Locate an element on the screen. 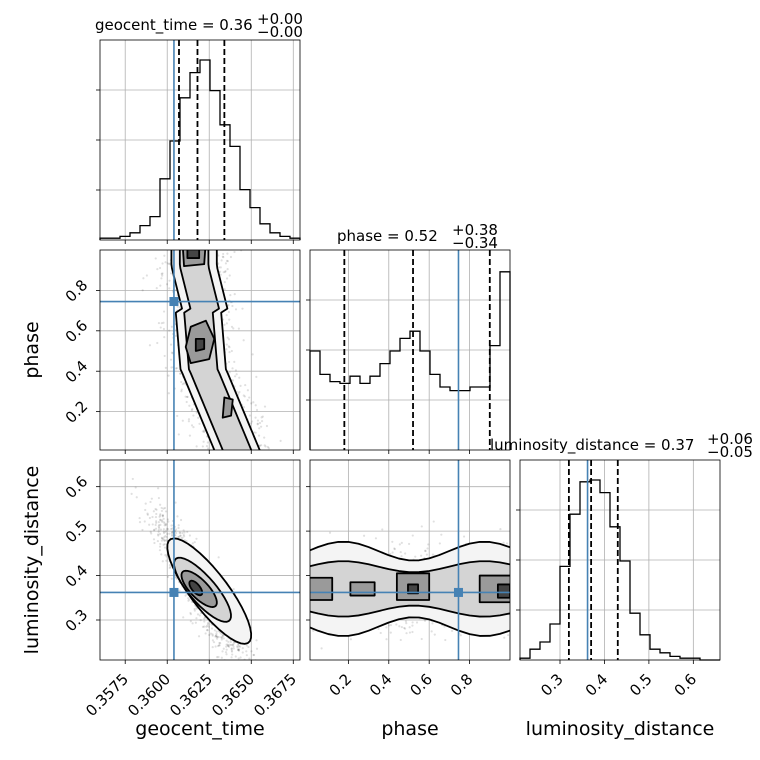 Image resolution: width=760 pixels, height=760 pixels. title-phase: phase = 0.52 is located at coordinates (387, 236).